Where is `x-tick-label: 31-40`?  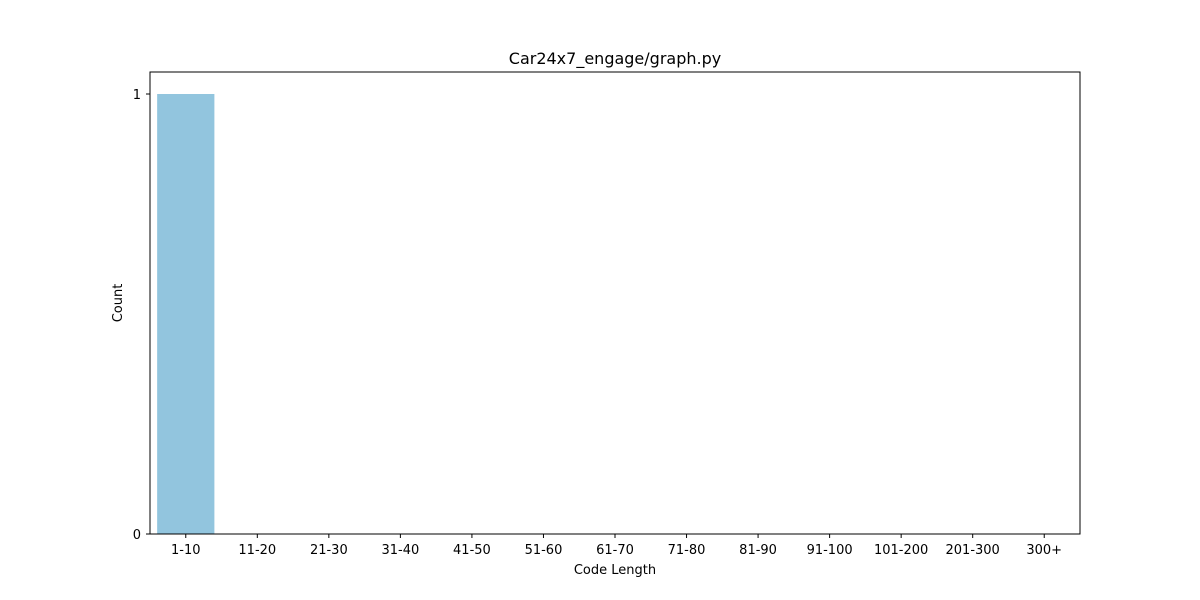 x-tick-label: 31-40 is located at coordinates (400, 550).